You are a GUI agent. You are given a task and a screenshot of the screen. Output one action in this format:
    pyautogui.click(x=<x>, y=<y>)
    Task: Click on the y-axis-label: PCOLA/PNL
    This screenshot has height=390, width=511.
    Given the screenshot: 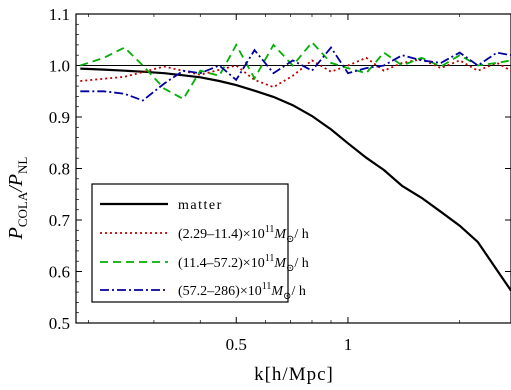 What is the action you would take?
    pyautogui.click(x=17, y=199)
    